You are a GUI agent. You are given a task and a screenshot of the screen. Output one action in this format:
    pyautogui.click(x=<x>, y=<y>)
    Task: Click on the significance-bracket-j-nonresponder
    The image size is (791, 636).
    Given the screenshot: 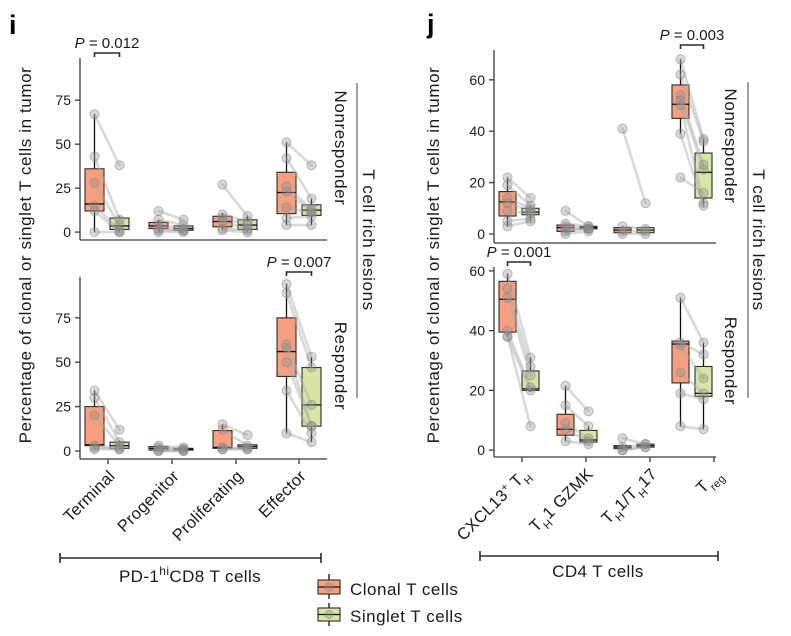 What is the action you would take?
    pyautogui.click(x=692, y=46)
    